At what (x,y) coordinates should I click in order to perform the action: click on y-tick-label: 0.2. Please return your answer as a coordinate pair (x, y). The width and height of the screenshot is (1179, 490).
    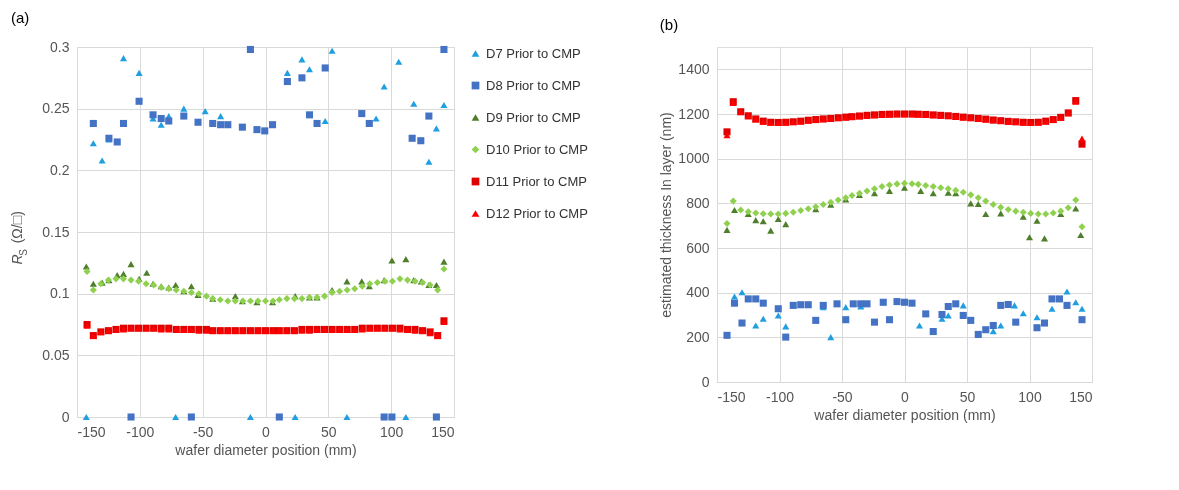
    Looking at the image, I should click on (60, 169).